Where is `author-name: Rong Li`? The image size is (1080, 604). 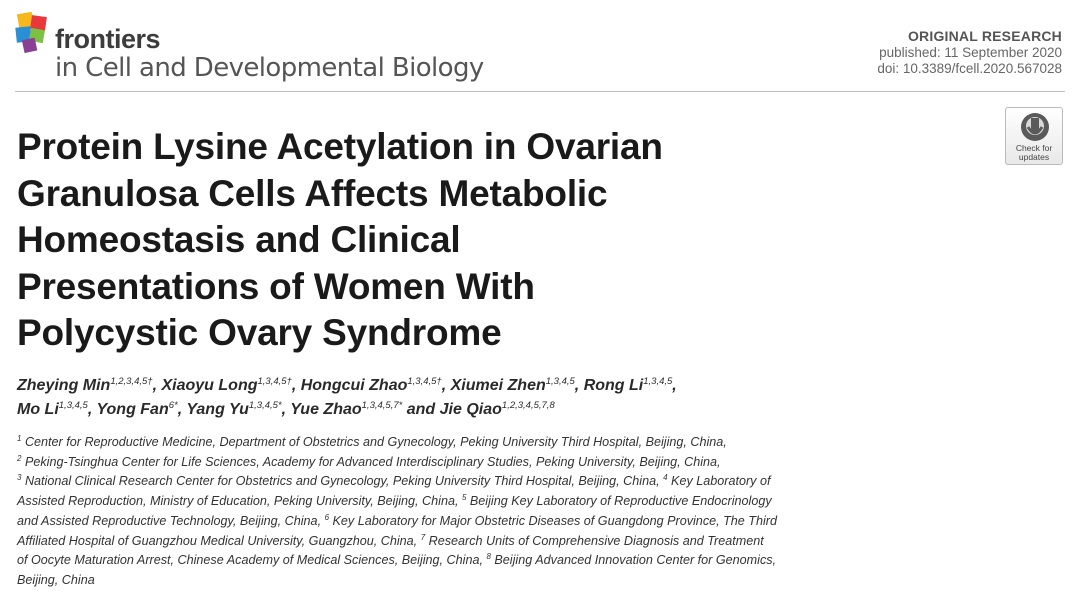 author-name: Rong Li is located at coordinates (613, 385).